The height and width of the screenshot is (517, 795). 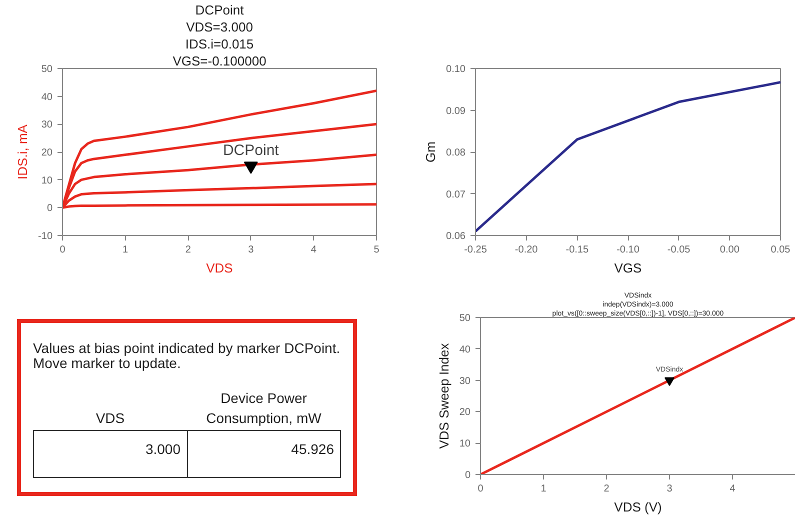 What do you see at coordinates (162, 448) in the screenshot?
I see `text: 3.000` at bounding box center [162, 448].